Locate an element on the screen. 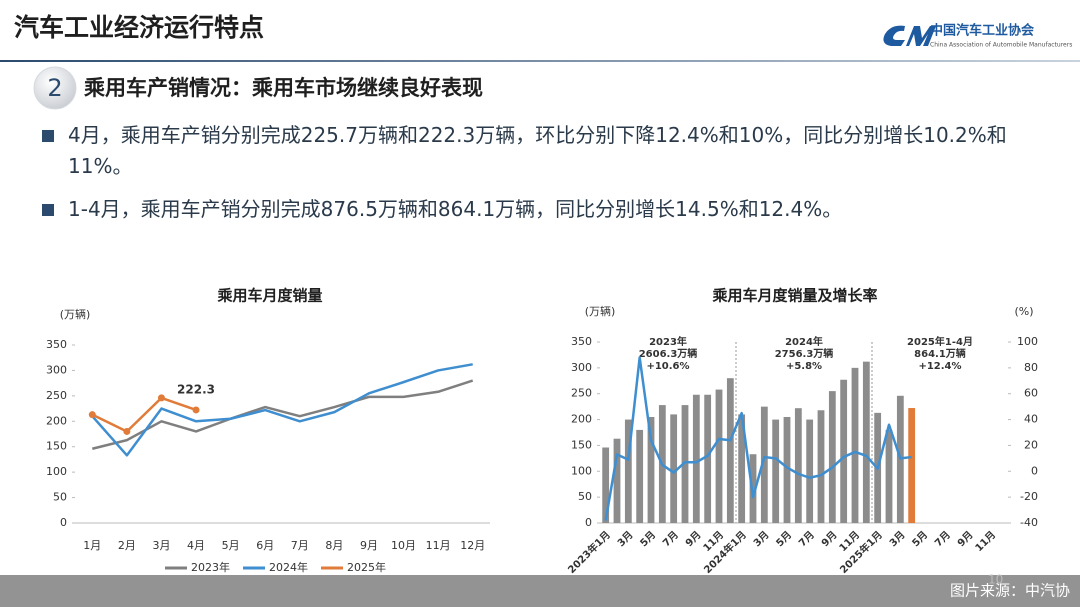  chart-title: 乘用车月度销量及增长率 is located at coordinates (794, 296).